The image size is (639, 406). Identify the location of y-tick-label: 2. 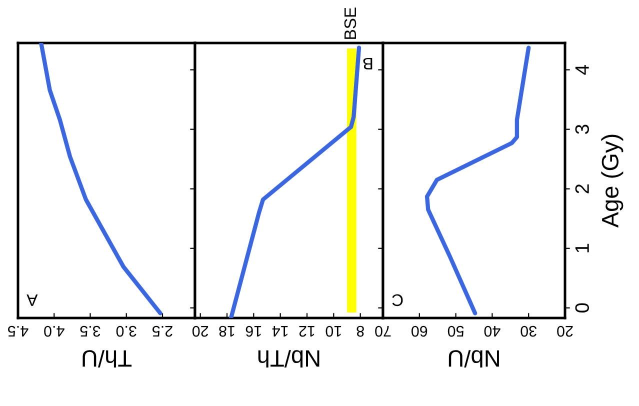
(582, 189).